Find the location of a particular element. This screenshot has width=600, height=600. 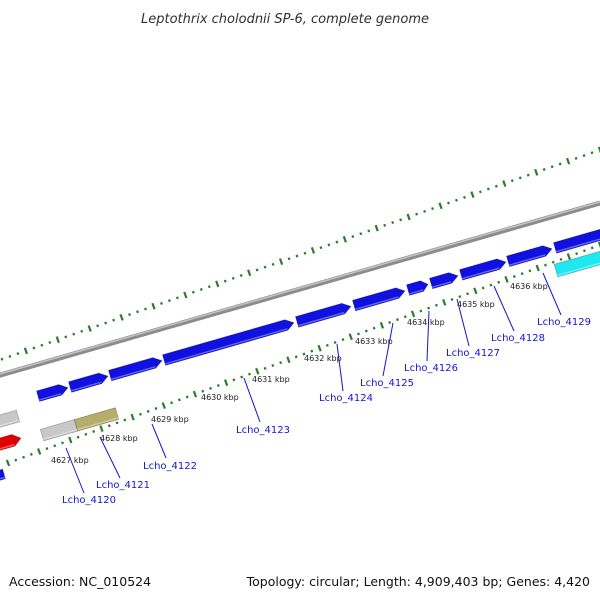

gene-feature-cyan is located at coordinates (576, 264).